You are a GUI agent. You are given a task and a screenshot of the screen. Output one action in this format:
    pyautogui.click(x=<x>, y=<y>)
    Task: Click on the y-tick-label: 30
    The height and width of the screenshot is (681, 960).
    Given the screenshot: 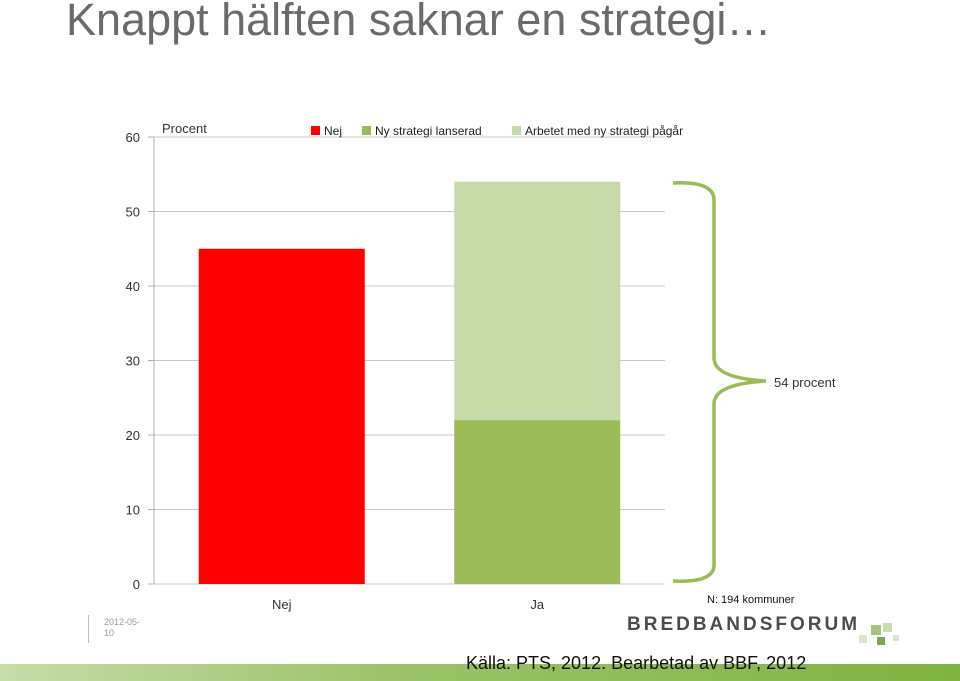 What is the action you would take?
    pyautogui.click(x=133, y=361)
    